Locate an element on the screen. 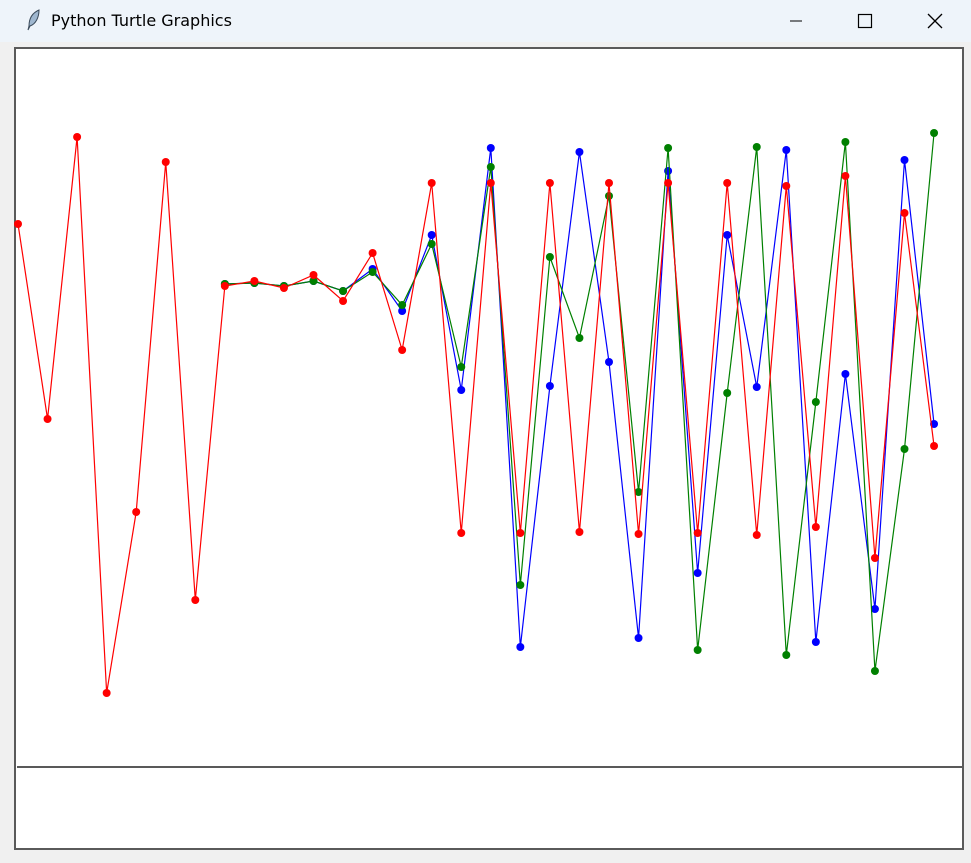 This screenshot has width=971, height=863. title-bar: Python Turtle Graphics is located at coordinates (485, 21).